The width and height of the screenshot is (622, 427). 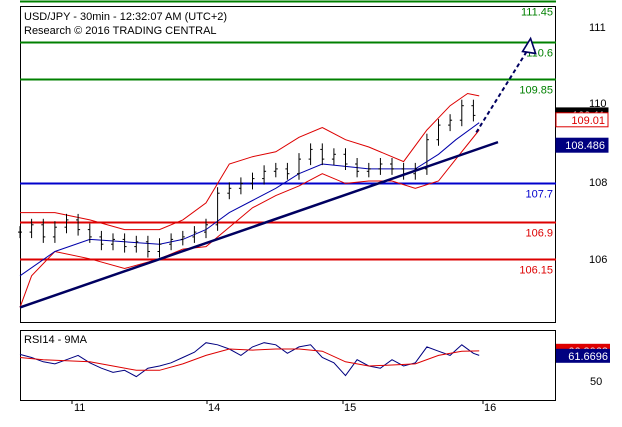 What do you see at coordinates (350, 408) in the screenshot?
I see `x-tick-15: 15` at bounding box center [350, 408].